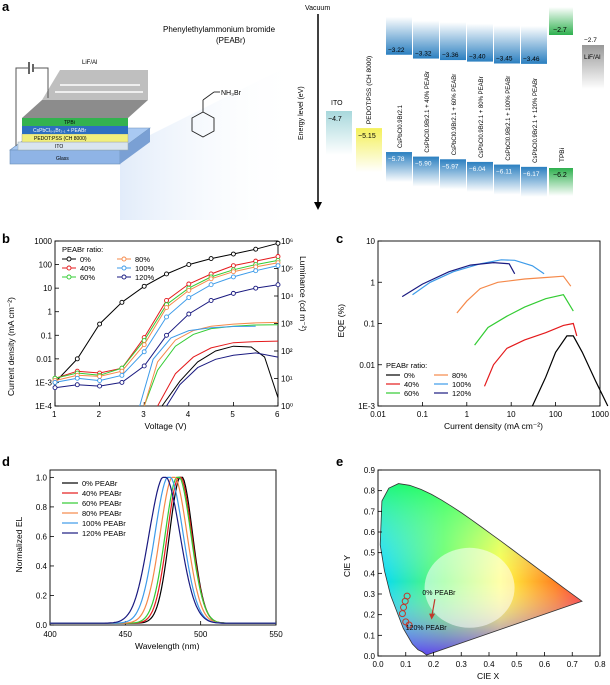 The height and width of the screenshot is (685, 610). What do you see at coordinates (339, 461) in the screenshot?
I see `panel-label-e: e` at bounding box center [339, 461].